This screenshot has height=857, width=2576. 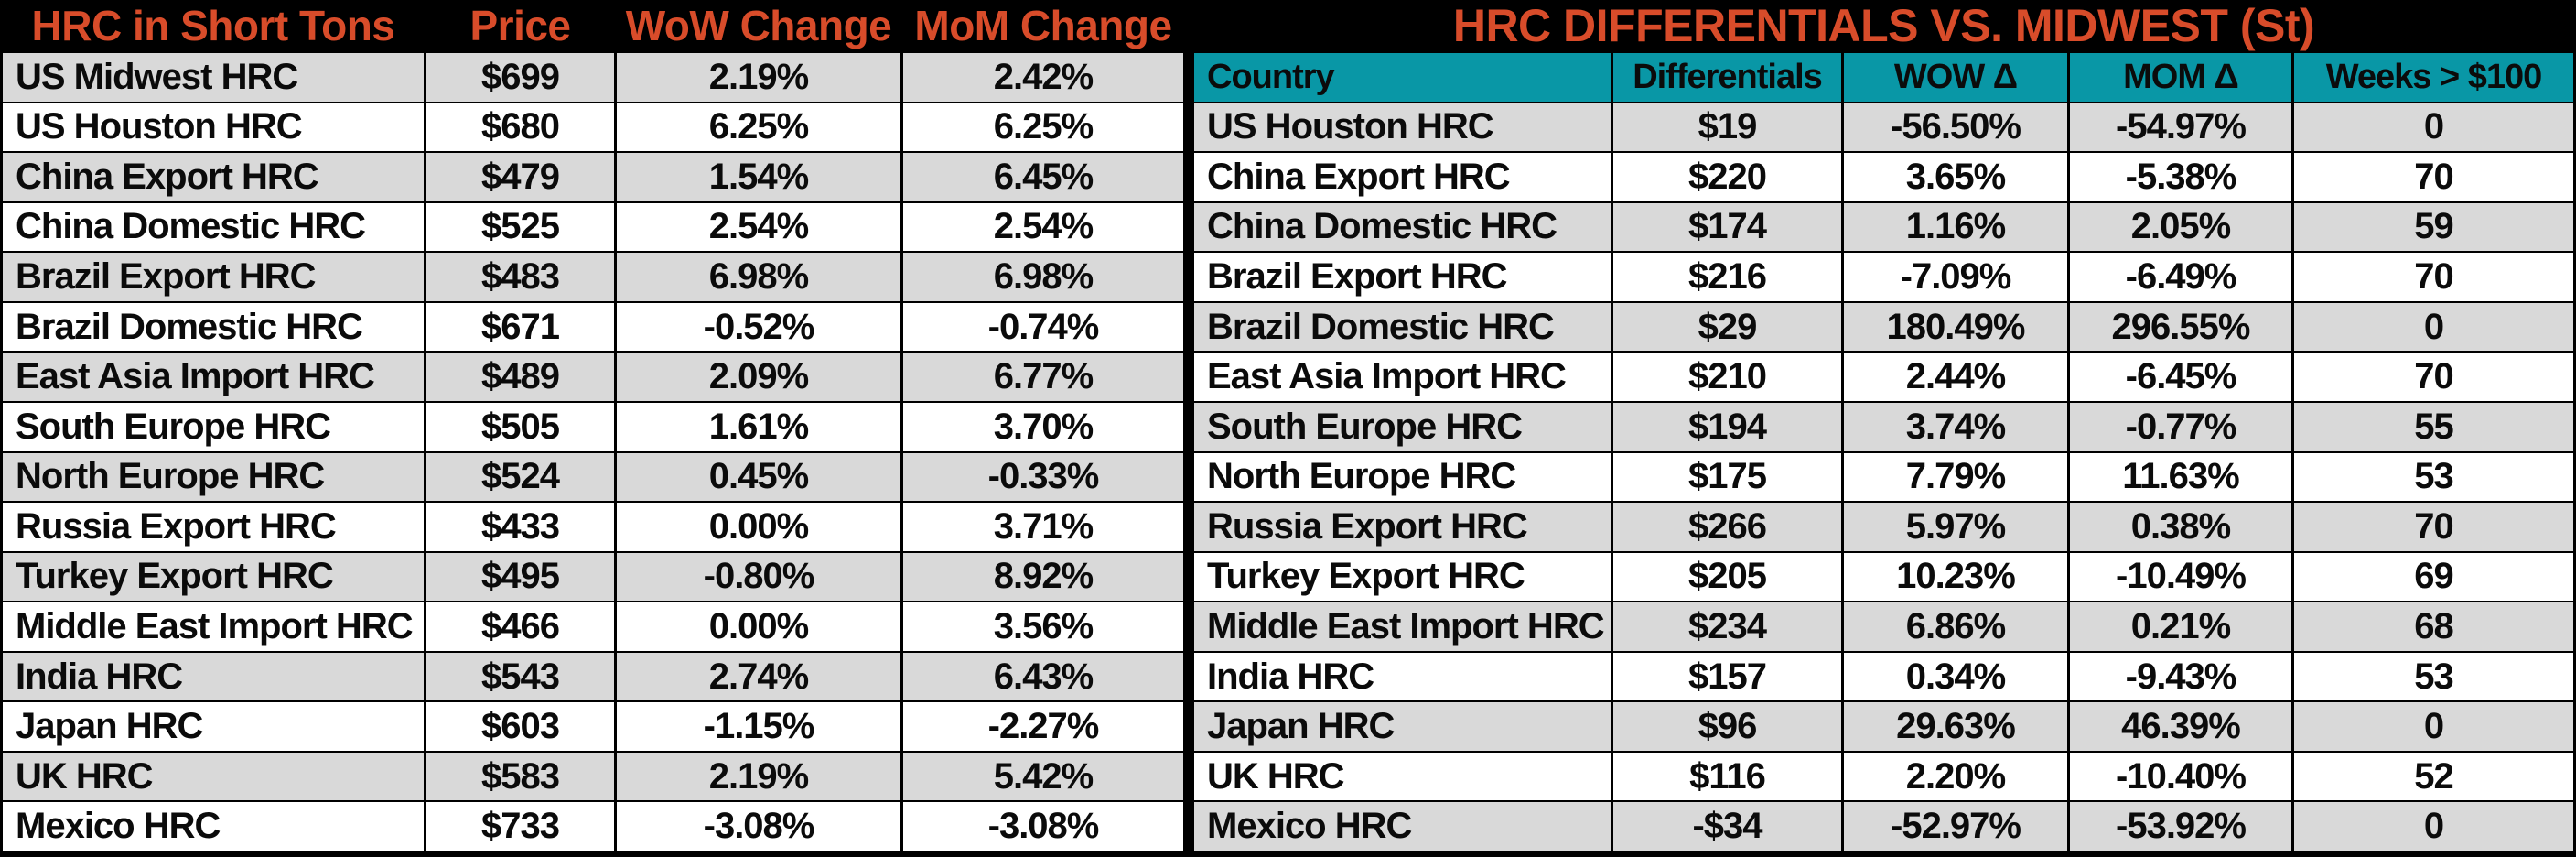 What do you see at coordinates (1402, 776) in the screenshot?
I see `country-cell: UK HRC` at bounding box center [1402, 776].